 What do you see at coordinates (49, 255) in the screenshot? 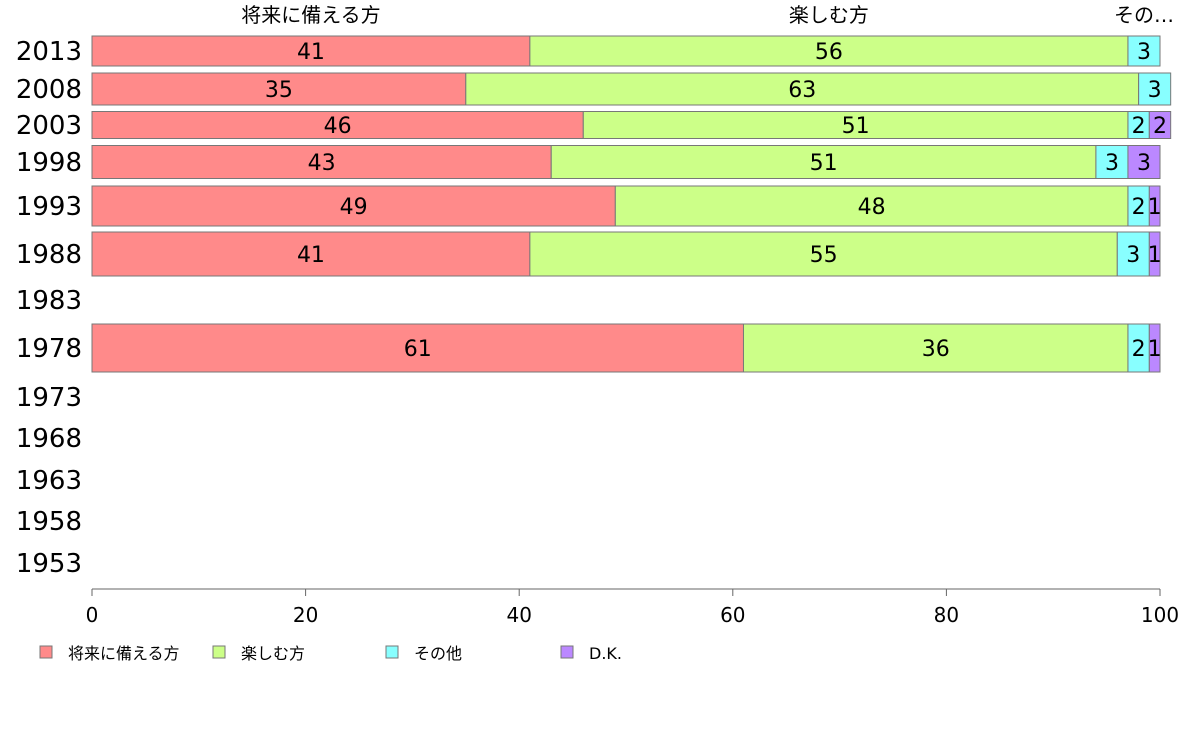
I see `year-label: 1988` at bounding box center [49, 255].